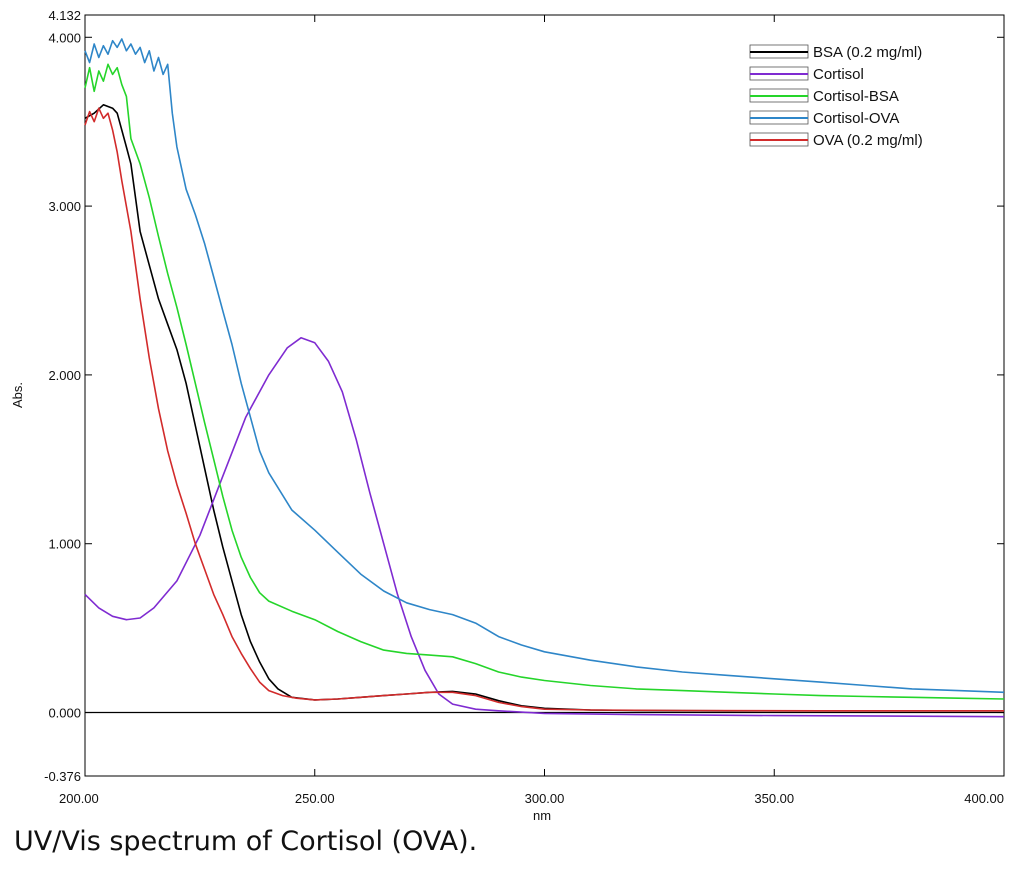 Image resolution: width=1019 pixels, height=873 pixels. Describe the element at coordinates (774, 798) in the screenshot. I see `x-tick-label: 350.00` at that location.